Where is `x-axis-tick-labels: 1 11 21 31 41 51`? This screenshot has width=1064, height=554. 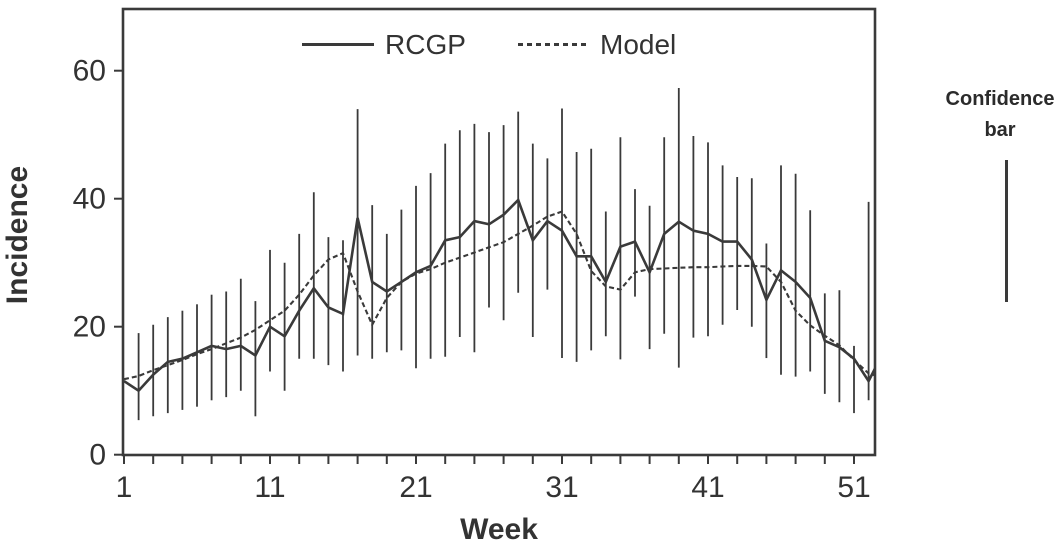
x-axis-tick-labels: 1 11 21 31 41 51 is located at coordinates (493, 487).